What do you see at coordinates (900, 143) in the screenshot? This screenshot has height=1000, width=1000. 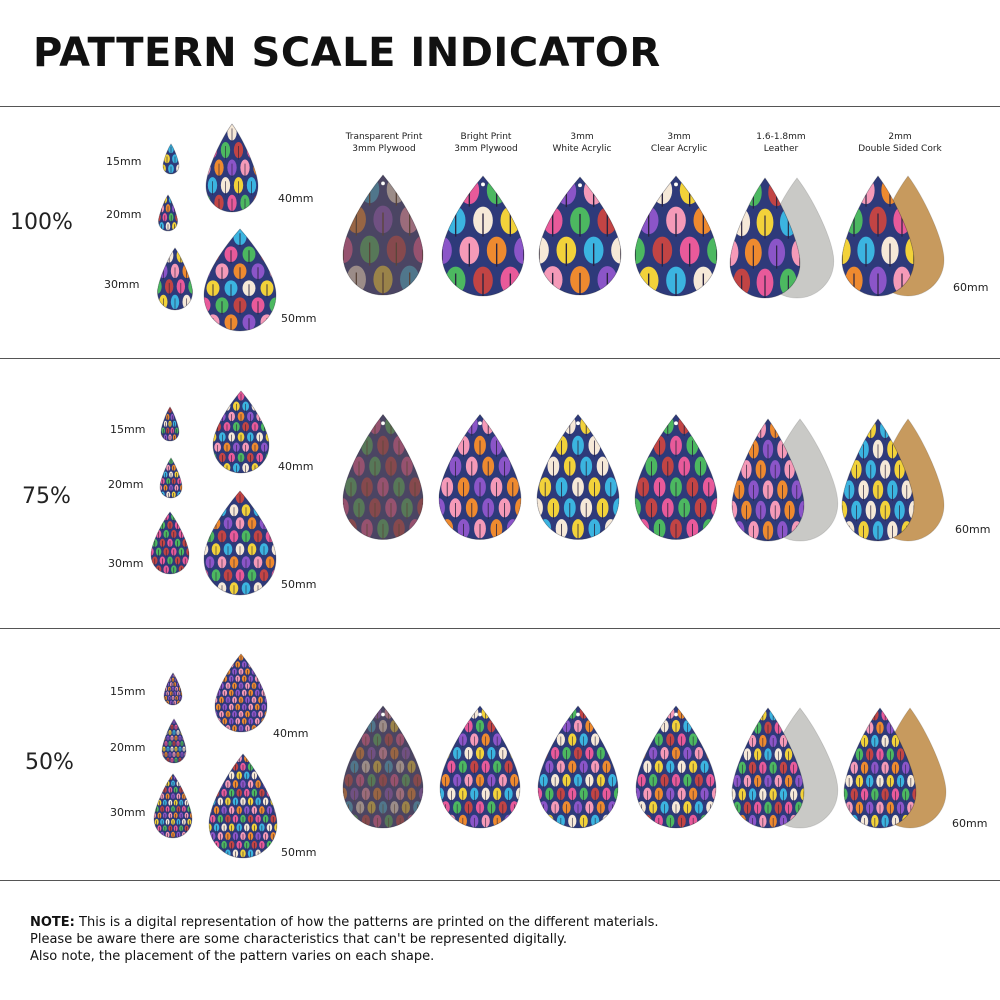 I see `material-label-cork: 2mm Double Sided Cork` at bounding box center [900, 143].